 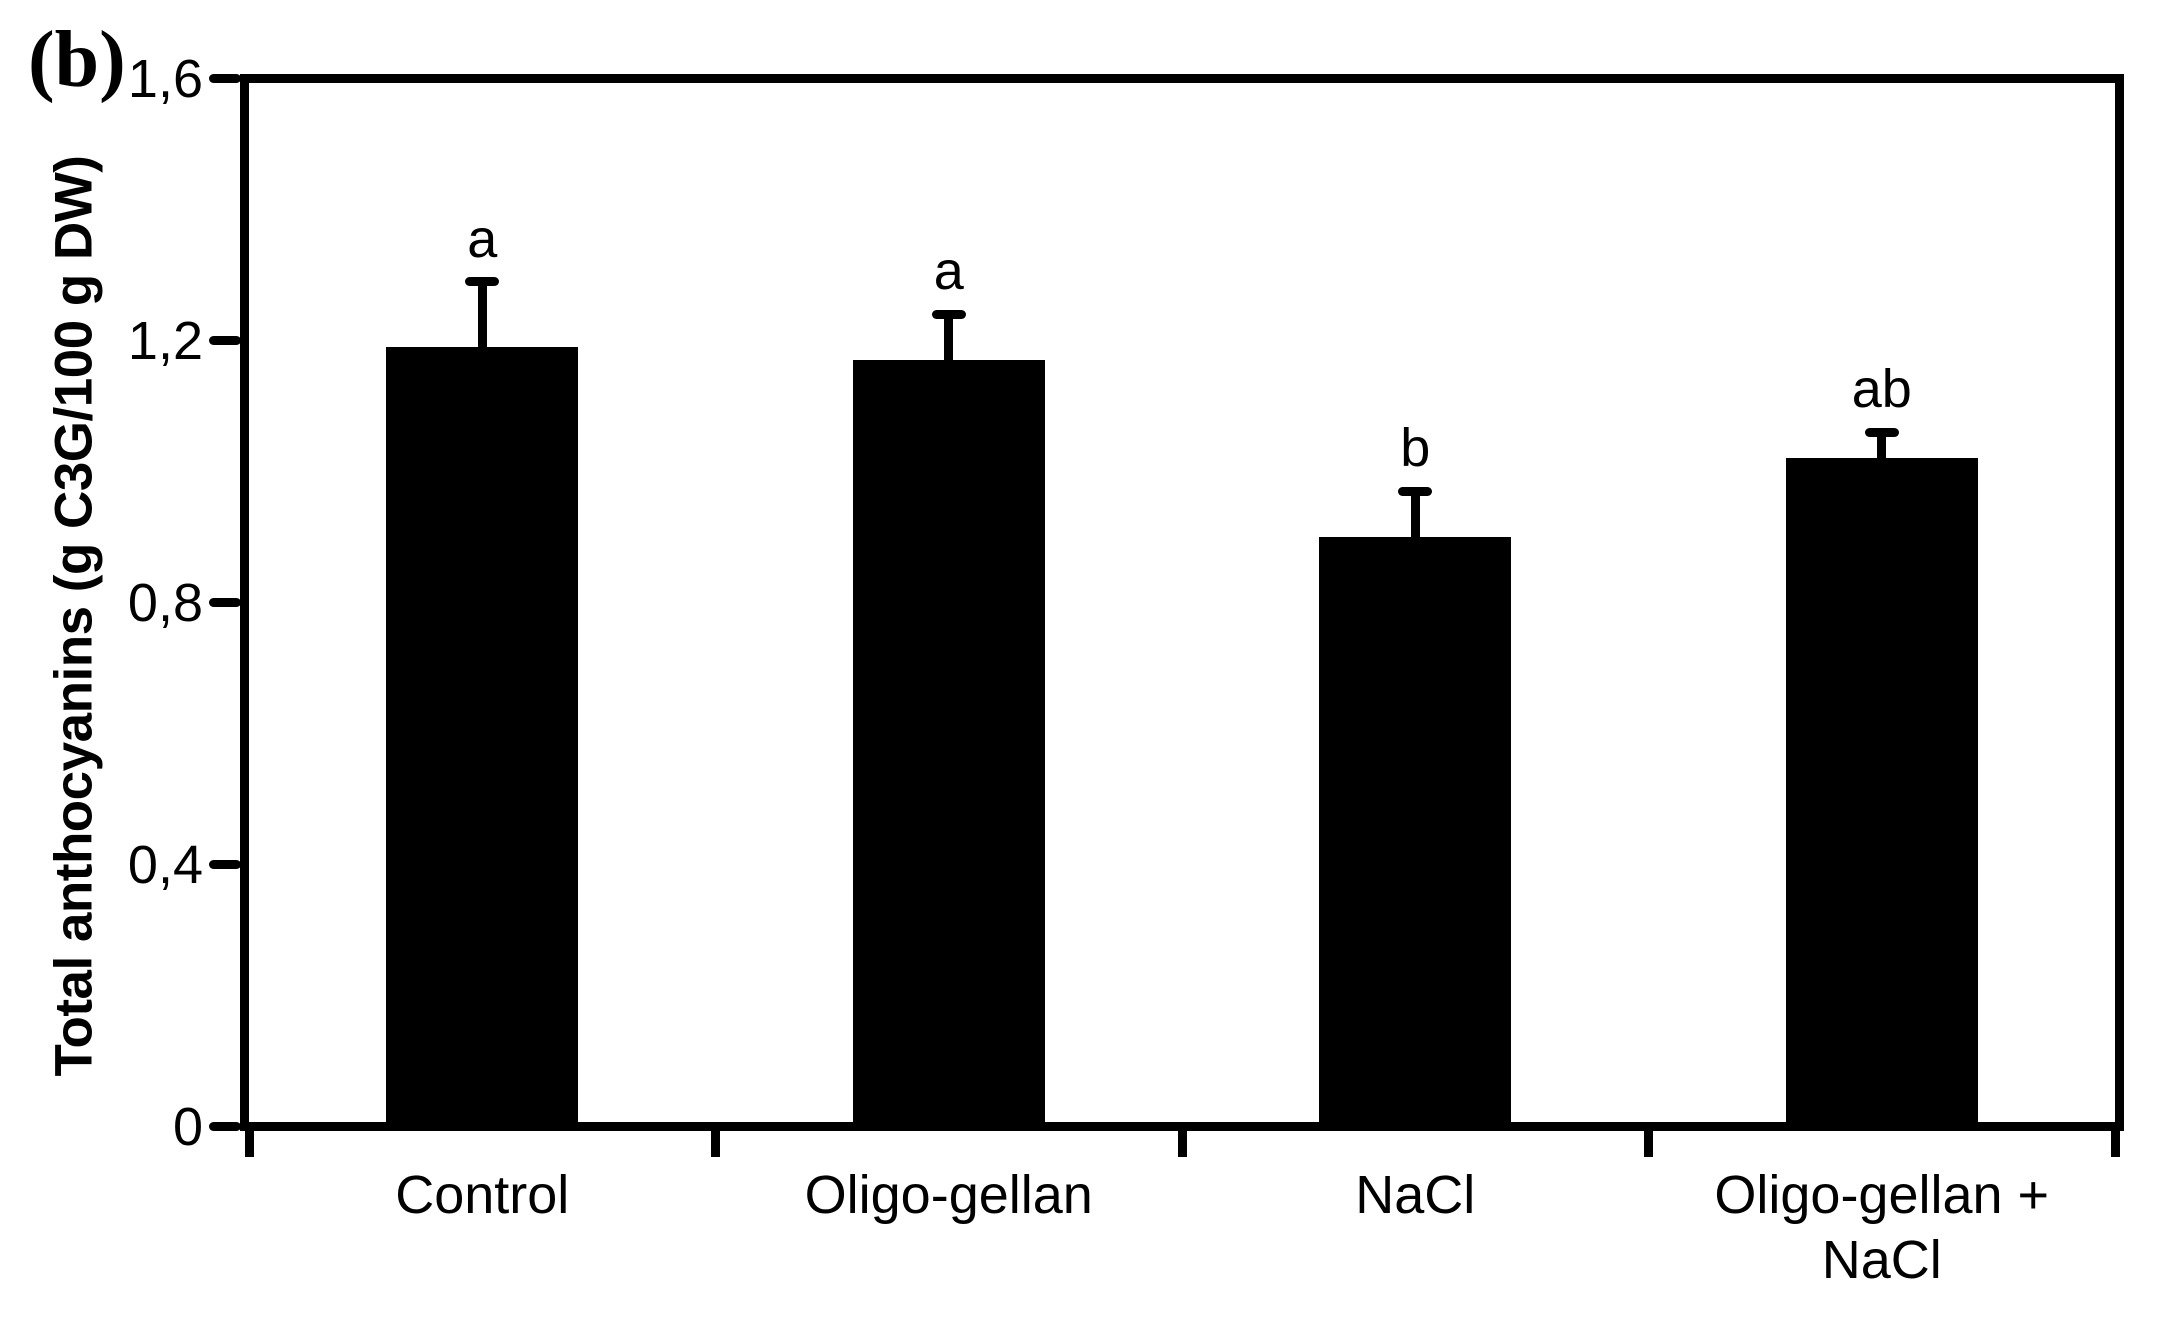 What do you see at coordinates (77, 60) in the screenshot?
I see `panel-label: (b)` at bounding box center [77, 60].